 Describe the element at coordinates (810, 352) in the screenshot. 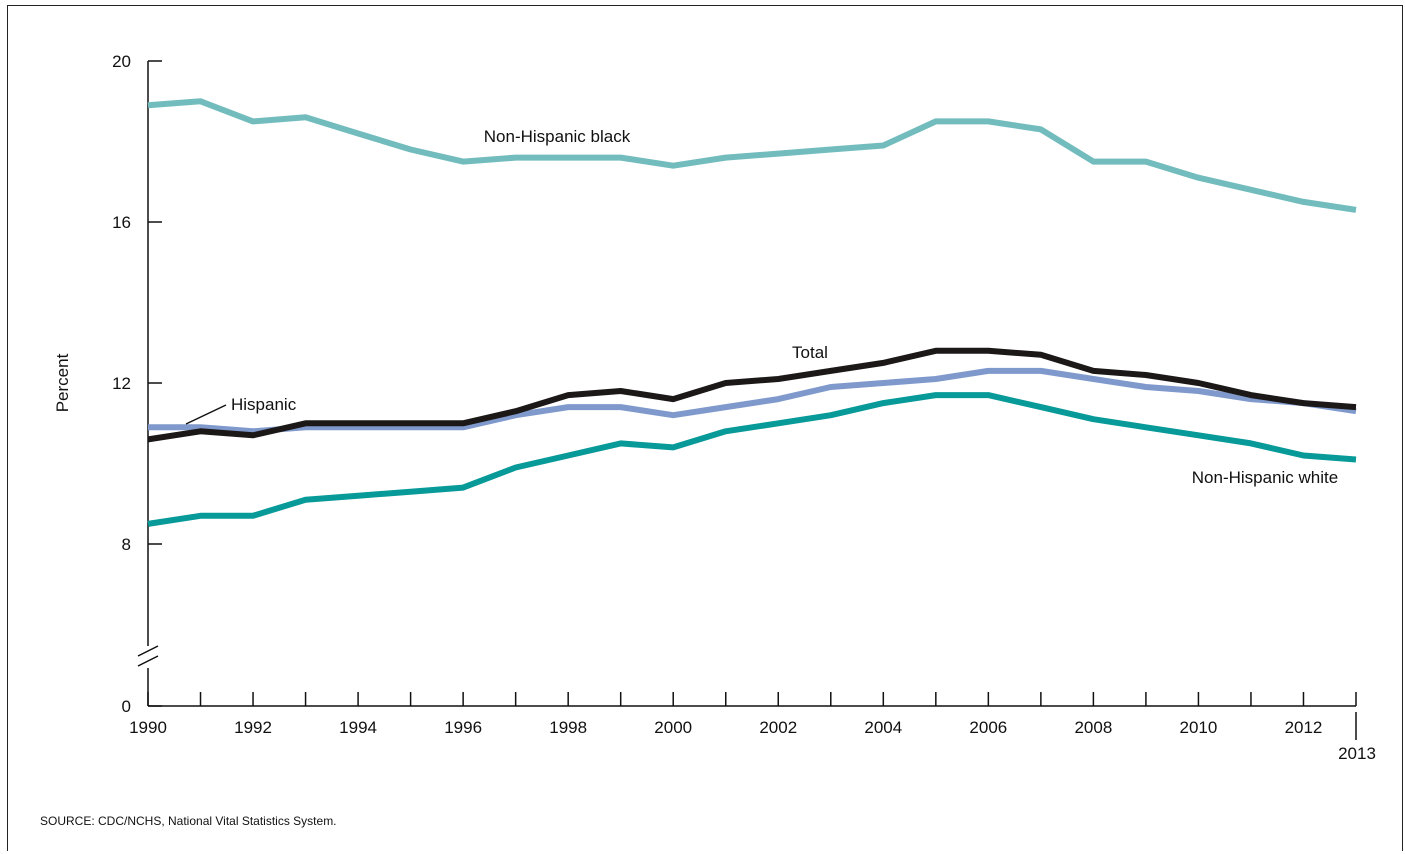

I see `series-label-total: Total` at that location.